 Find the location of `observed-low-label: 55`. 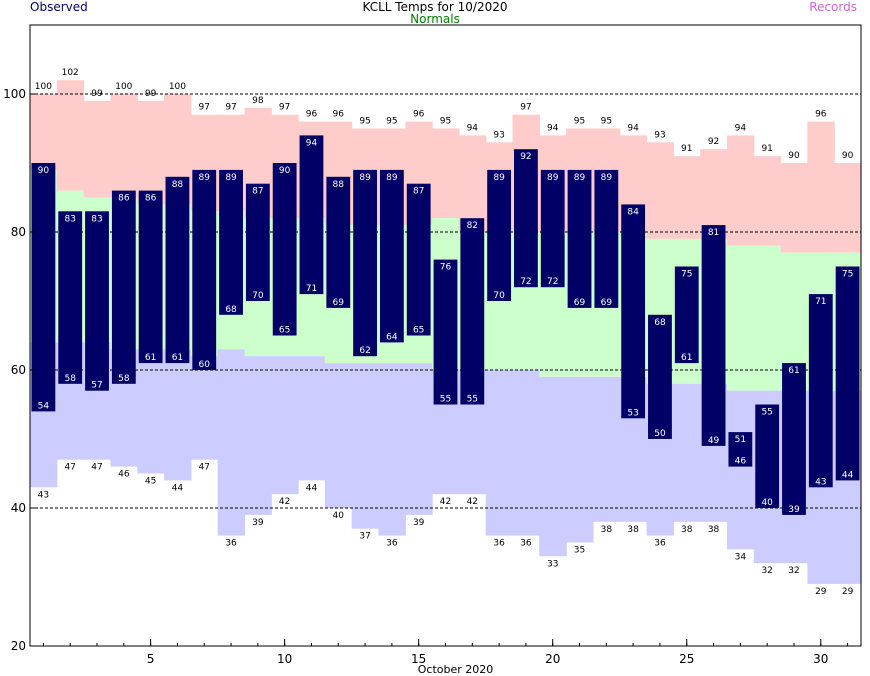

observed-low-label: 55 is located at coordinates (472, 400).